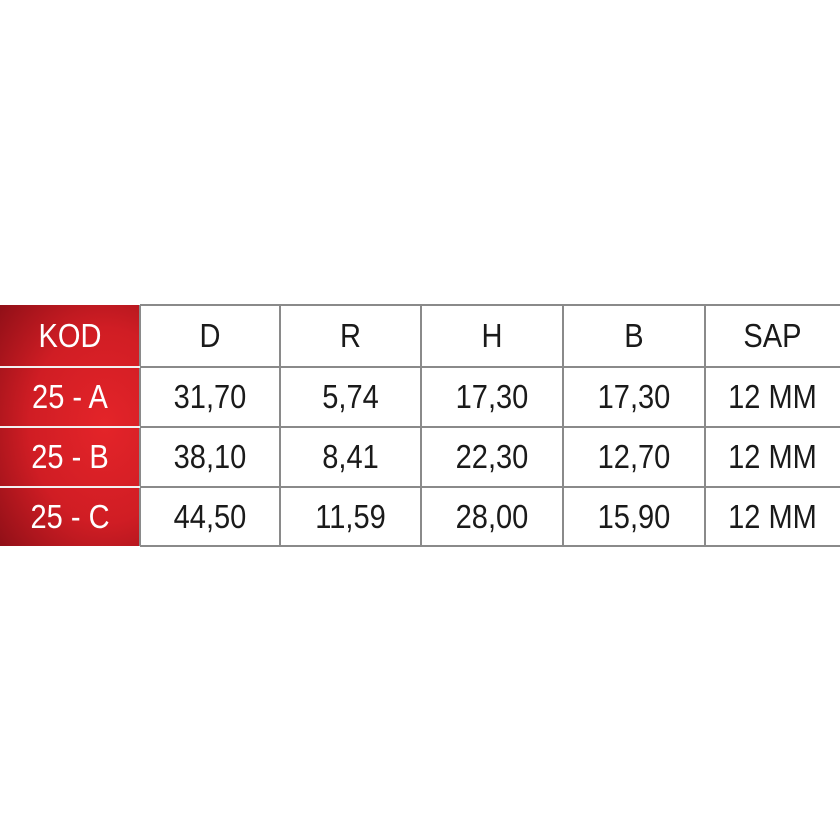  What do you see at coordinates (210, 456) in the screenshot?
I see `value-cell: 38,10` at bounding box center [210, 456].